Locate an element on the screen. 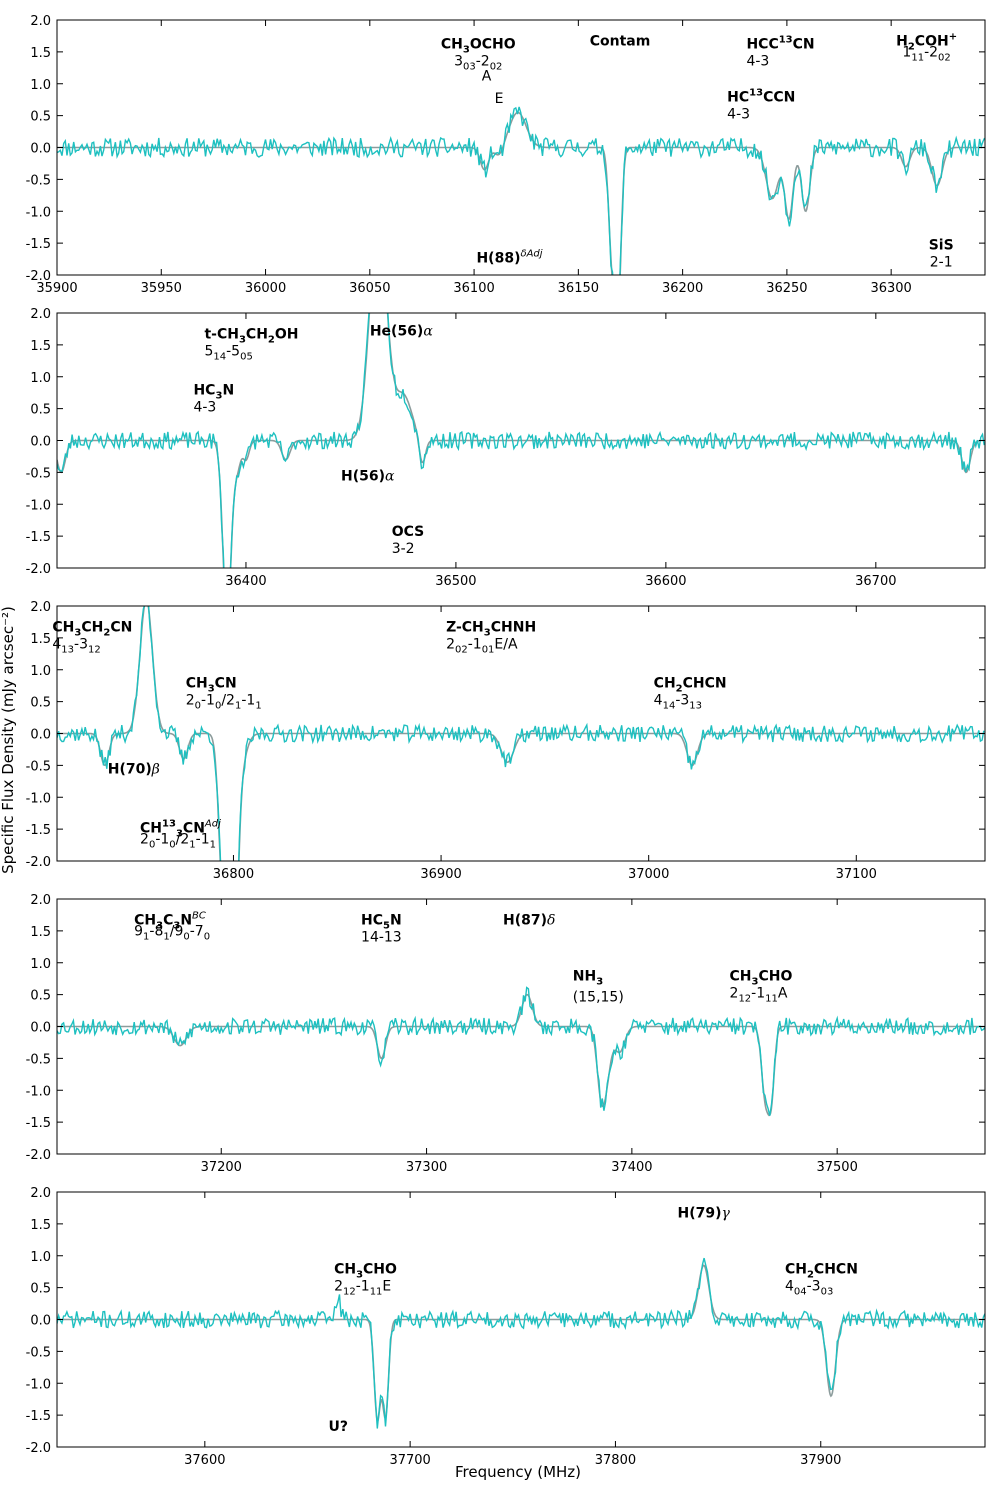 The image size is (1000, 1500). x-axis-label: Frequency (MHz) is located at coordinates (518, 1472).